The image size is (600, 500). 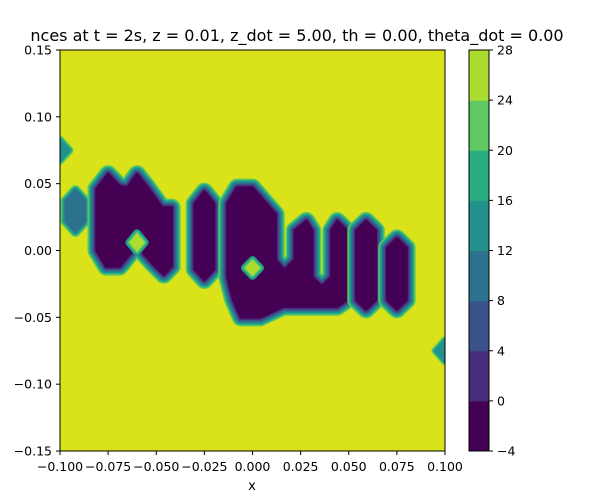 What do you see at coordinates (253, 466) in the screenshot?
I see `x-tick-label: 0.000` at bounding box center [253, 466].